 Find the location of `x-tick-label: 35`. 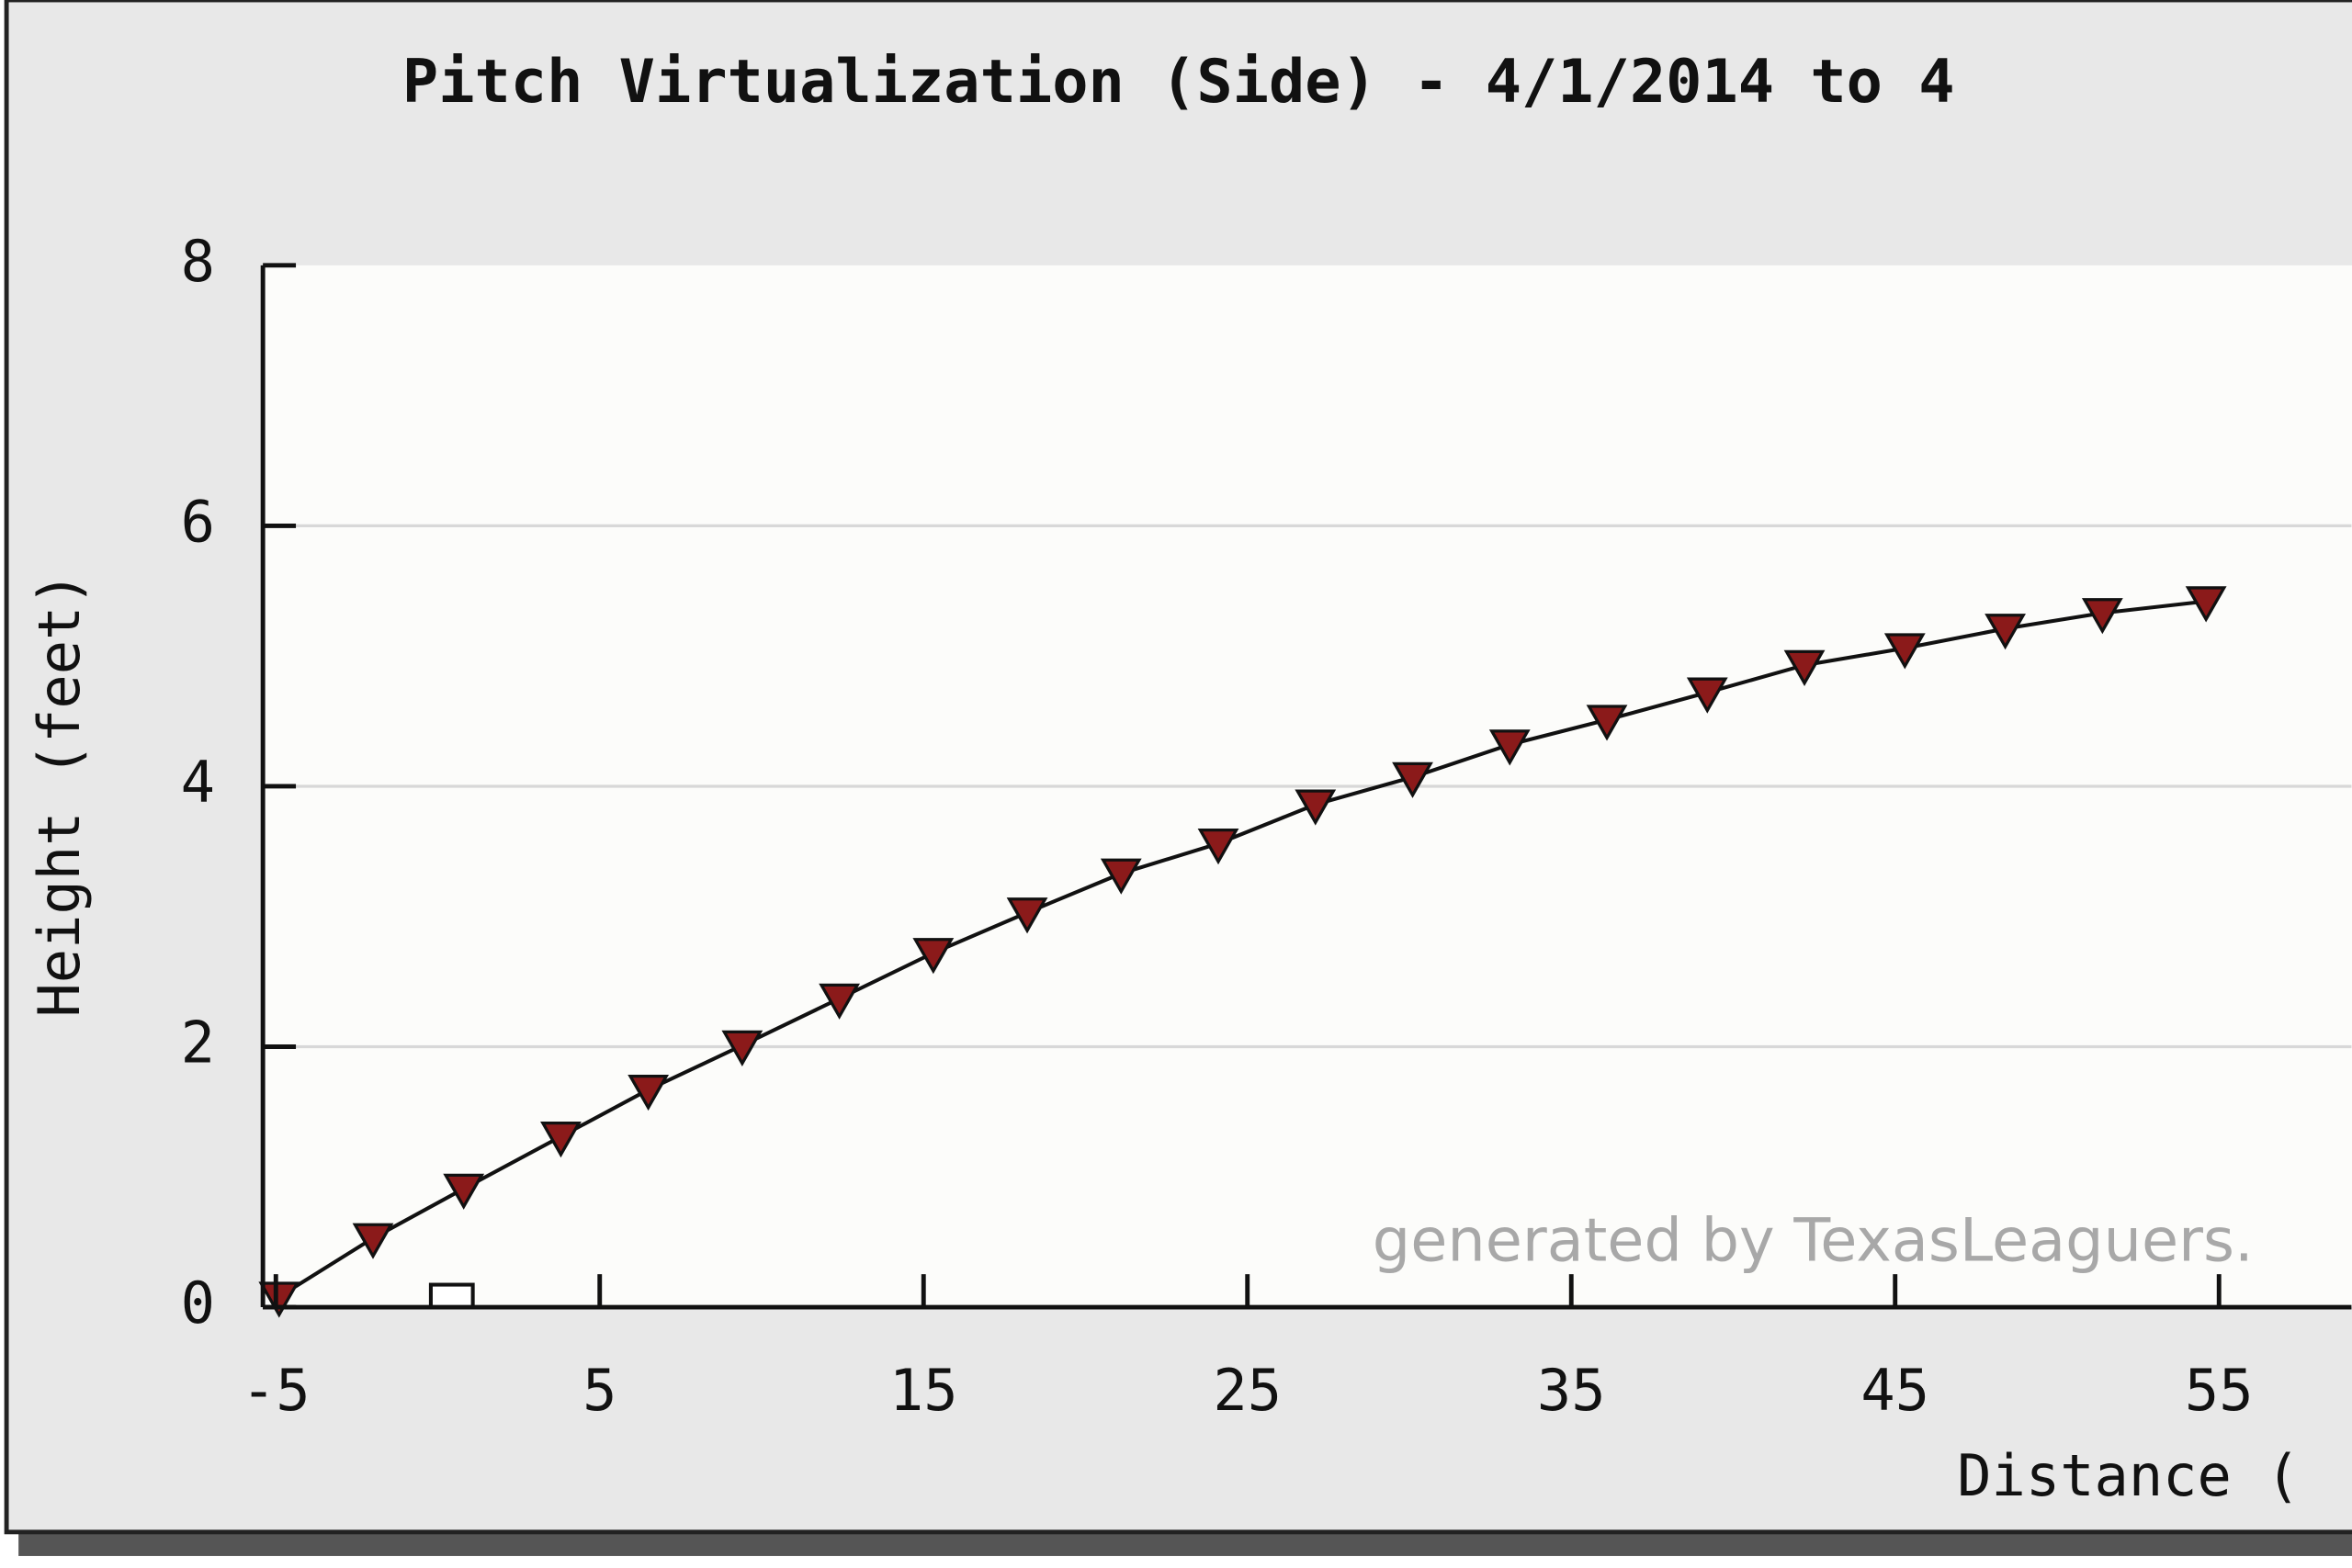

x-tick-label: 35 is located at coordinates (1571, 1391).